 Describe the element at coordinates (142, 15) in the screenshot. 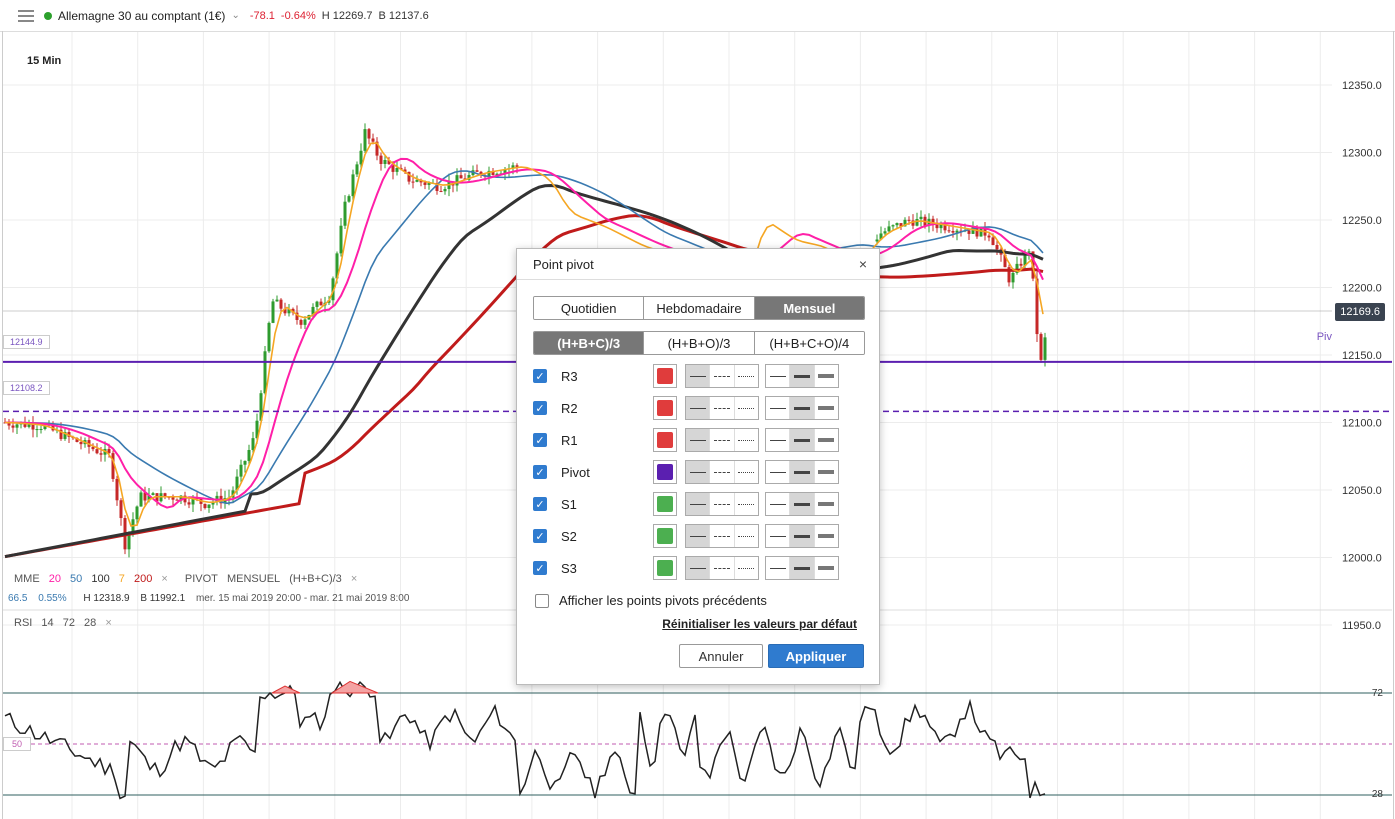

I see `instrument-name: Allemagne 30 au comptant (1€)` at that location.